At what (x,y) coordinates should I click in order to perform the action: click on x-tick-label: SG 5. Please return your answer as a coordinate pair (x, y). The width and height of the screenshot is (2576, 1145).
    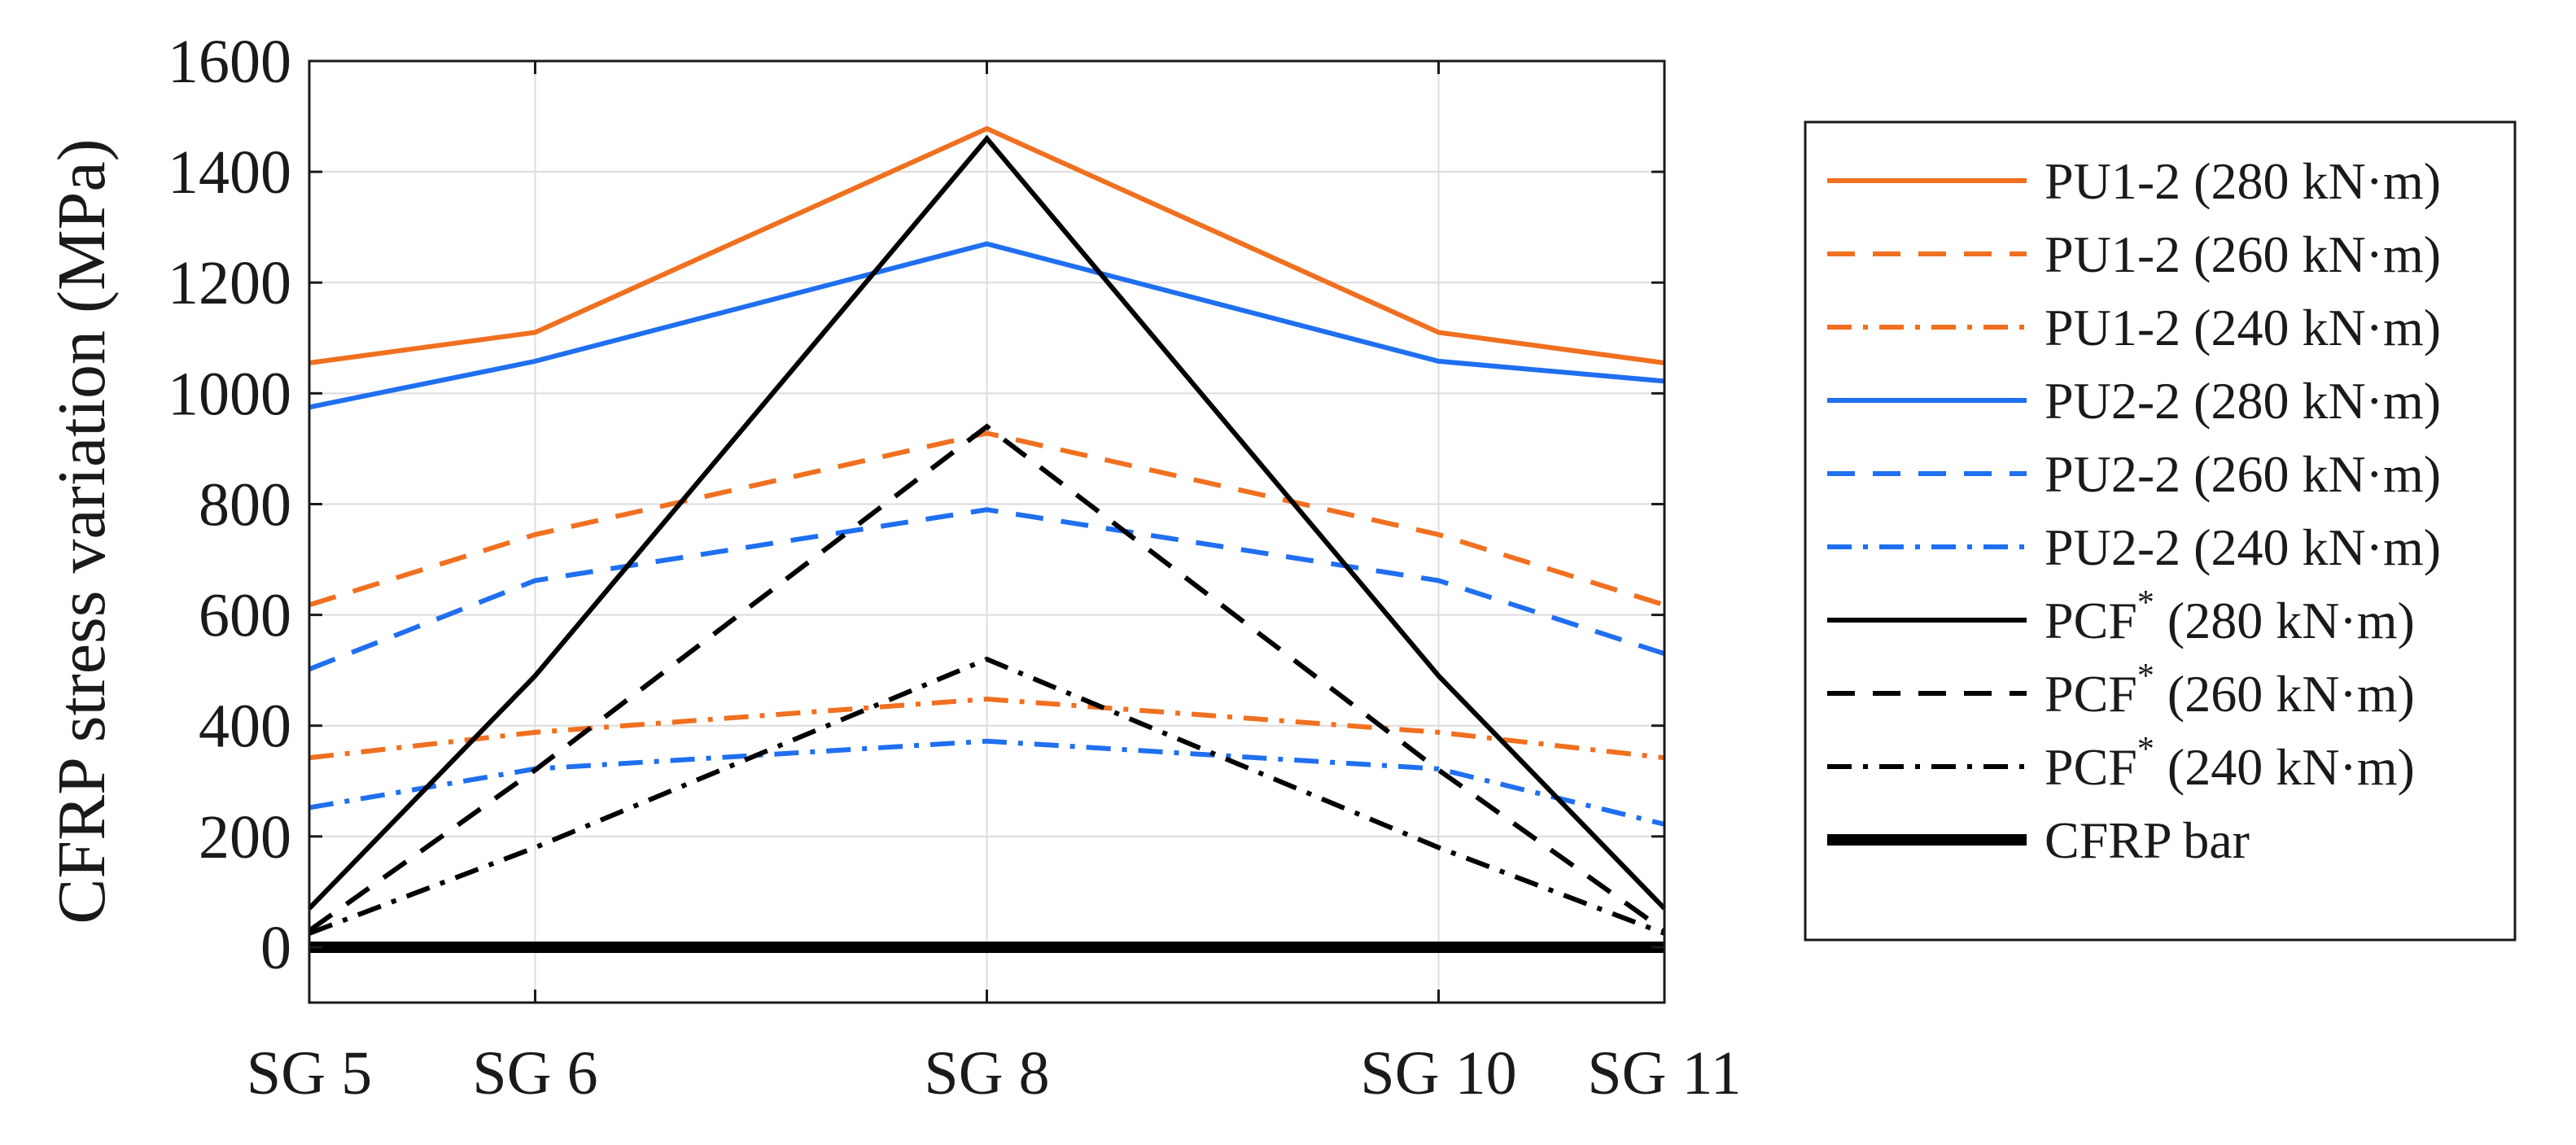
    Looking at the image, I should click on (309, 1073).